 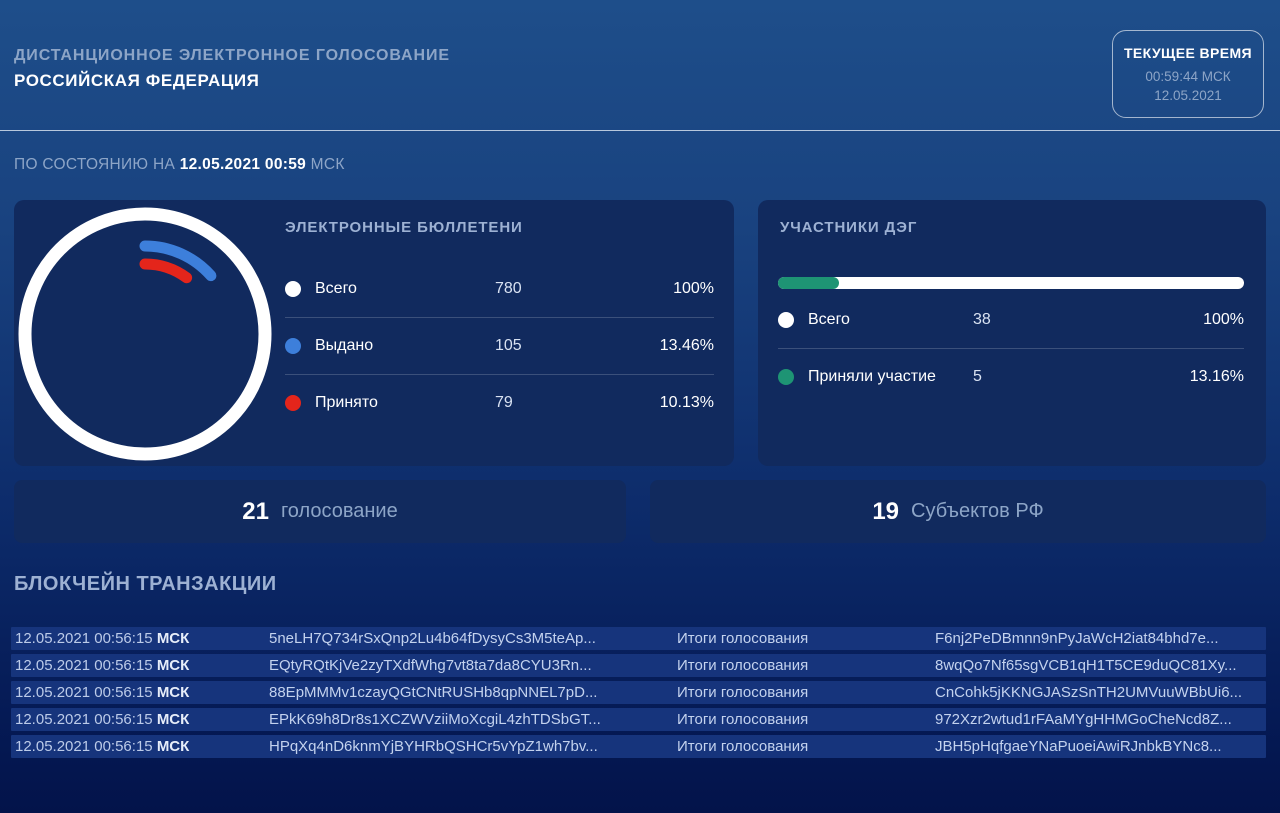 I want to click on ballots-donut-chart, so click(x=145, y=334).